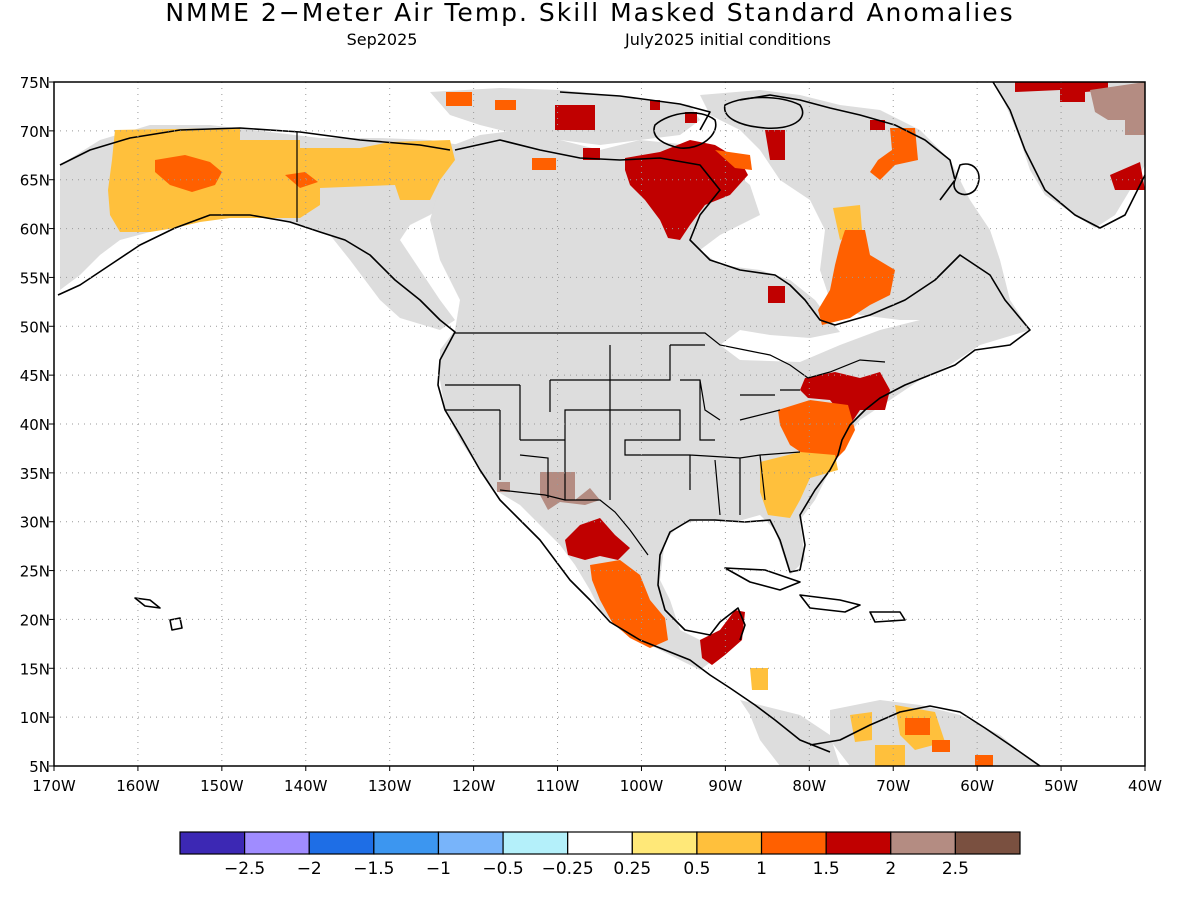  I want to click on colorbar-label: −2, so click(309, 869).